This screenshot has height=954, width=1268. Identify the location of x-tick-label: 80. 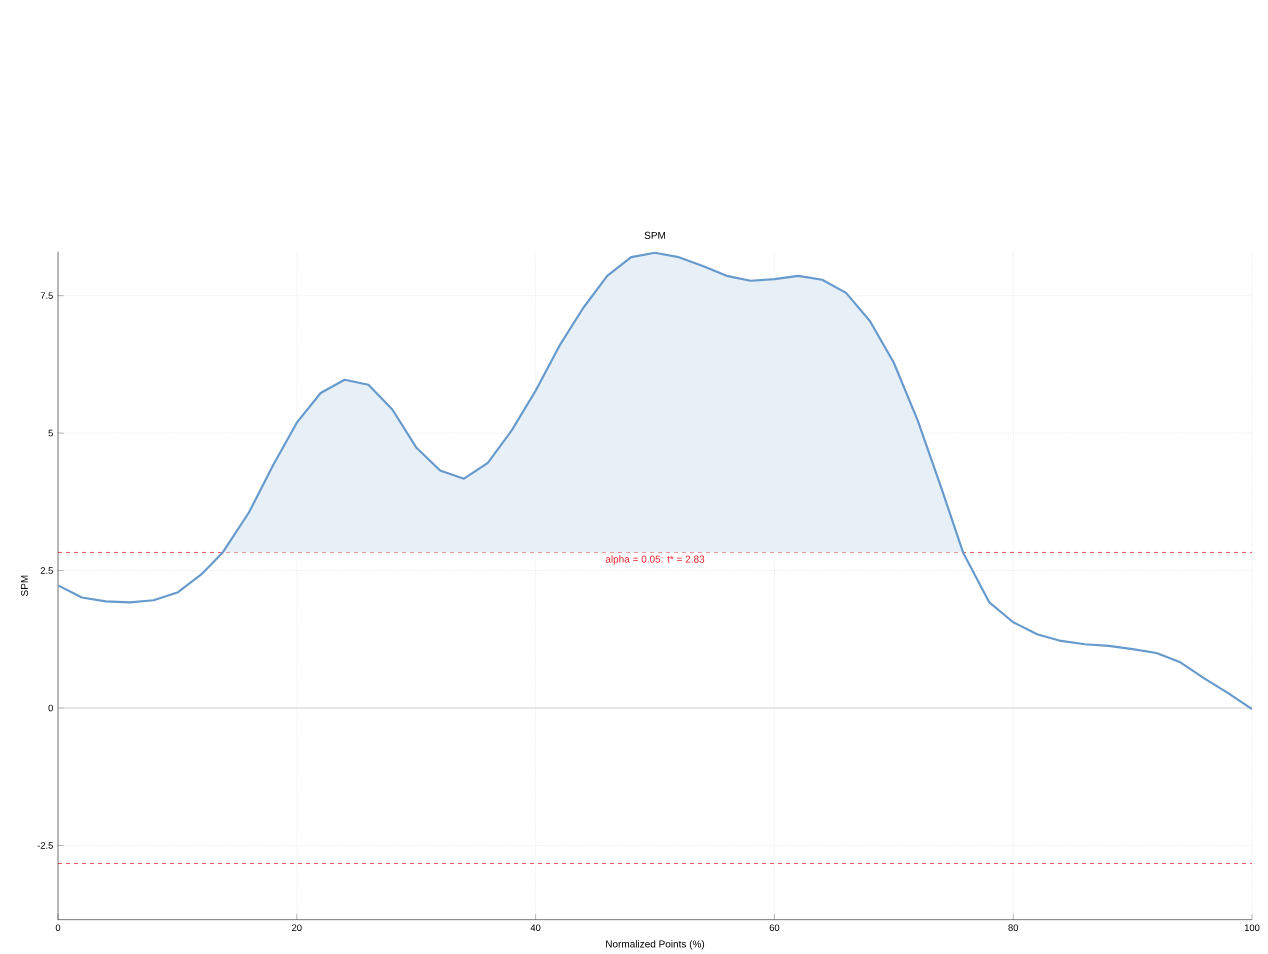
(1013, 928).